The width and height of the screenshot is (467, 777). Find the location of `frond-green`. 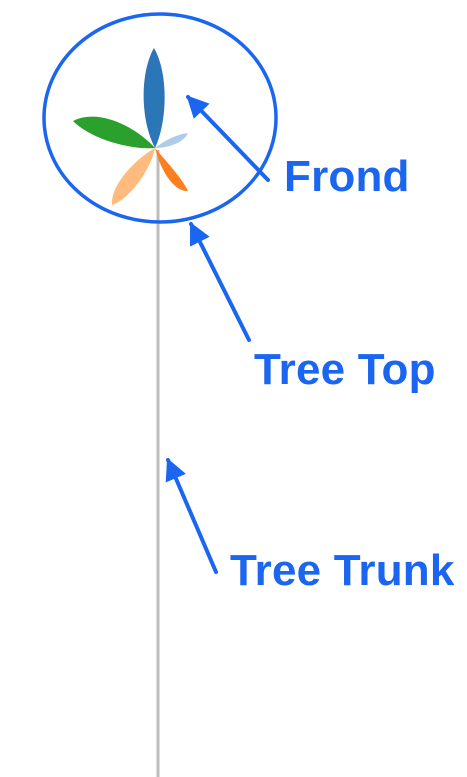

frond-green is located at coordinates (114, 132).